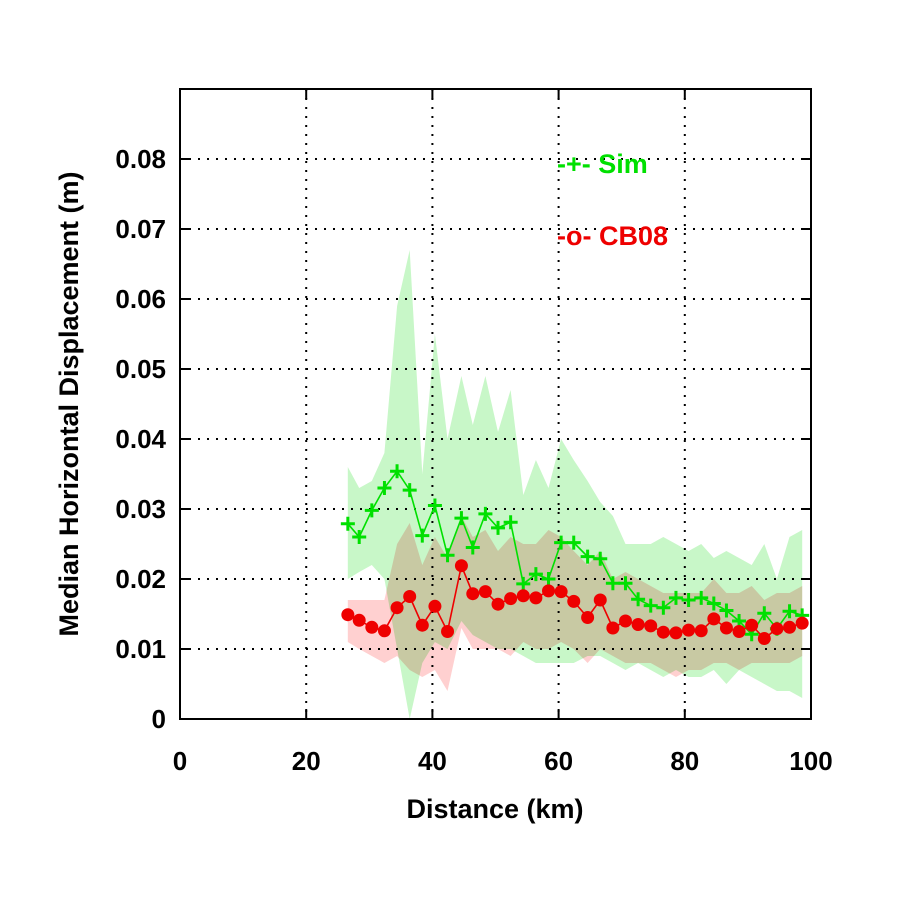 The height and width of the screenshot is (900, 900). I want to click on y-tick-label: 0.07, so click(140, 229).